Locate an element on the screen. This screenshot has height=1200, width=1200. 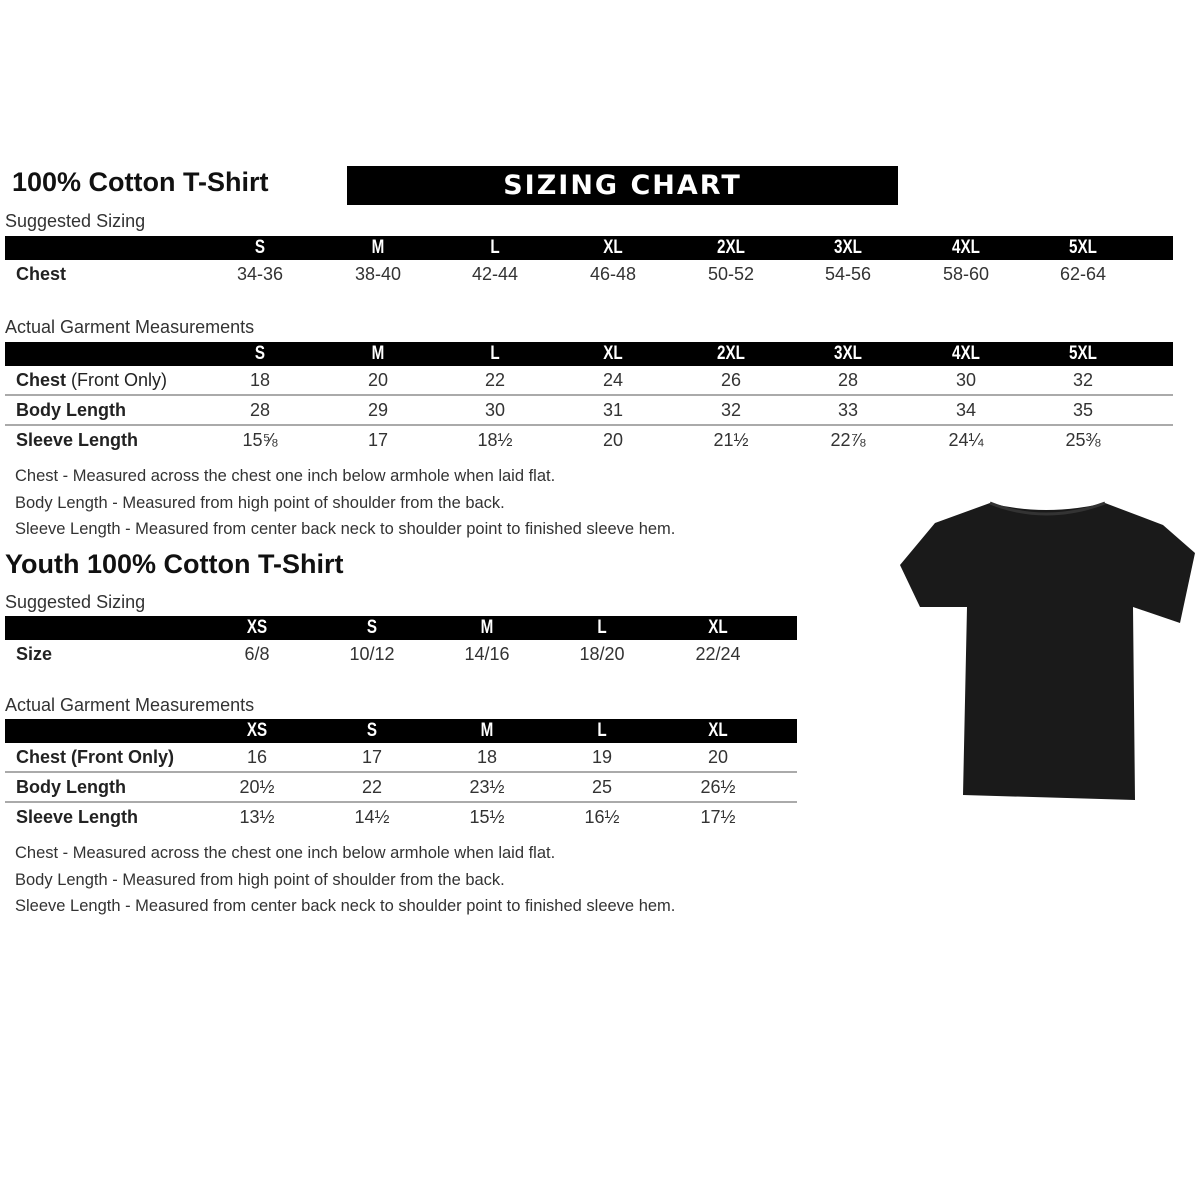
tshirt-icon is located at coordinates (1047, 650).